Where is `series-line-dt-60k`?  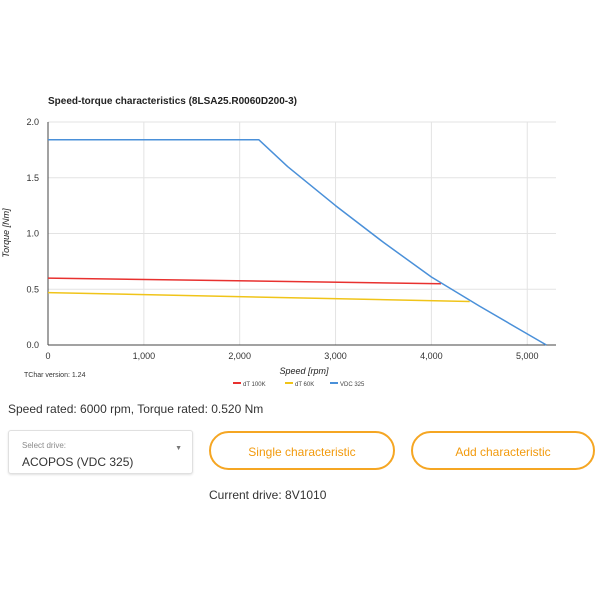
series-line-dt-60k is located at coordinates (258, 297).